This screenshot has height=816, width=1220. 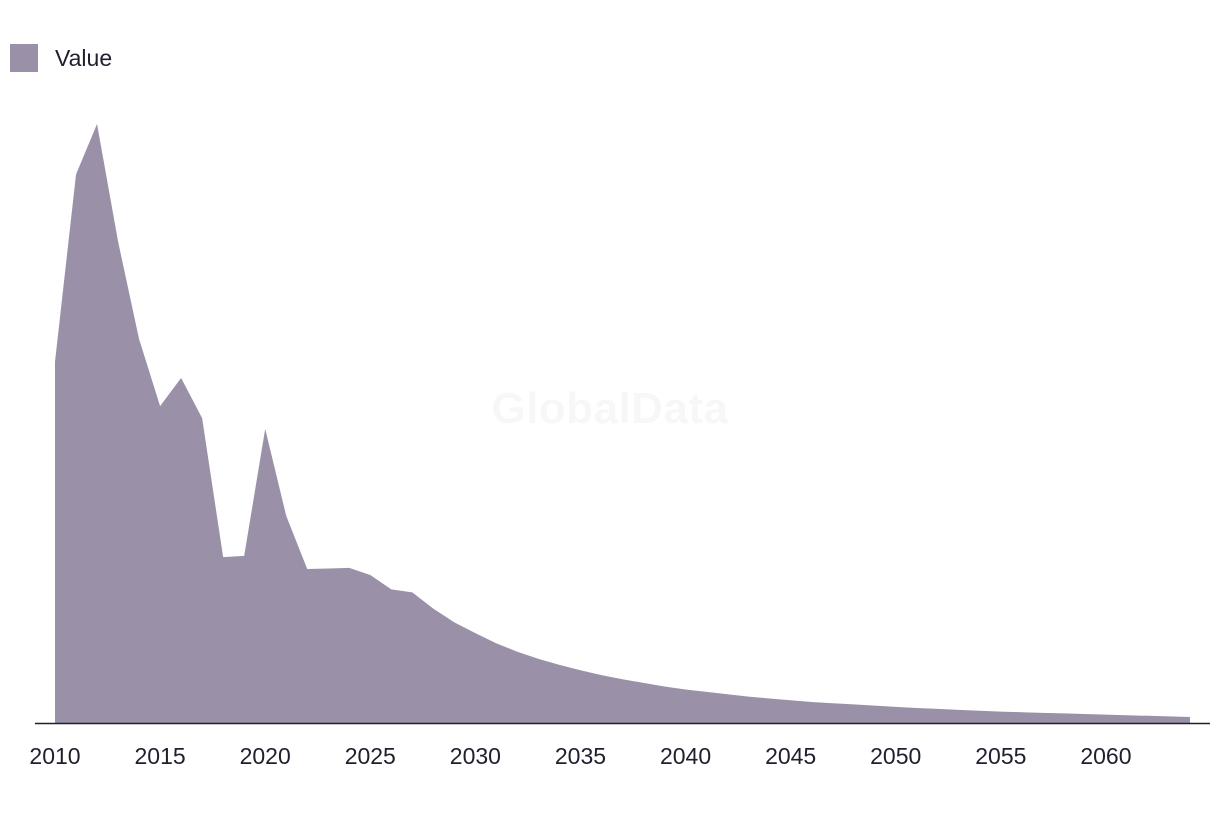 I want to click on legend-swatch, so click(x=24, y=58).